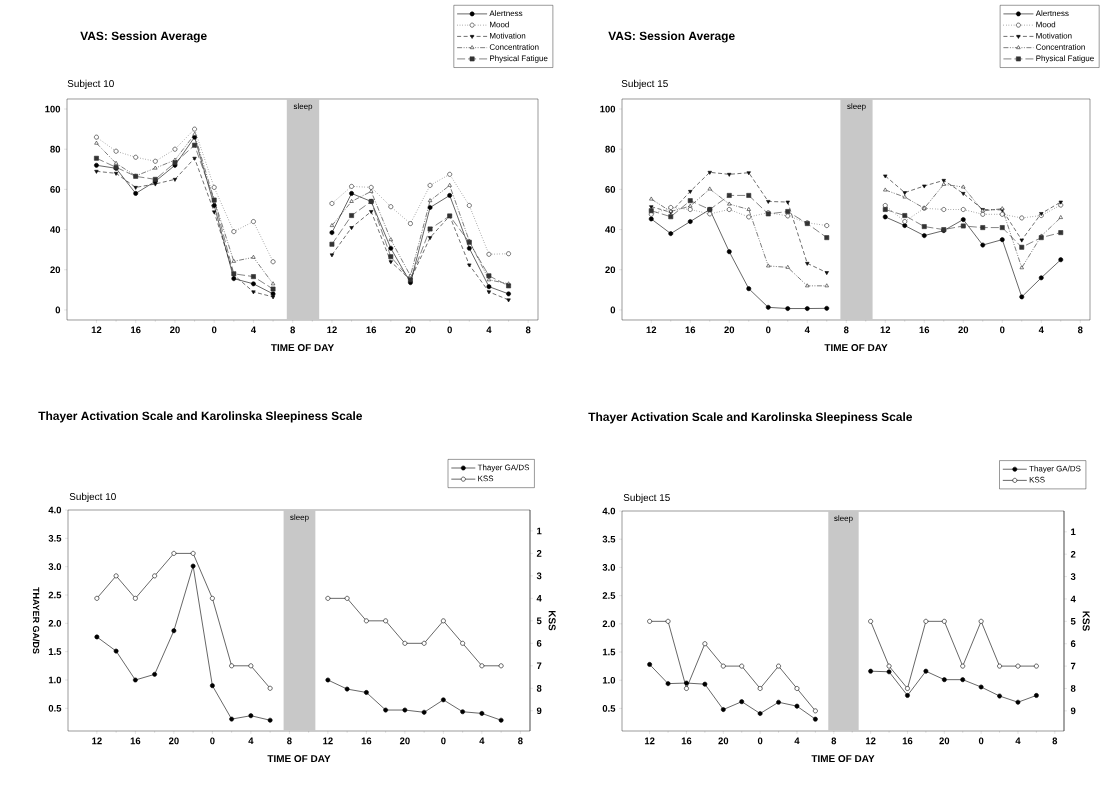 Image resolution: width=1107 pixels, height=785 pixels. I want to click on x-axis-title: TIME OF DAY, so click(299, 759).